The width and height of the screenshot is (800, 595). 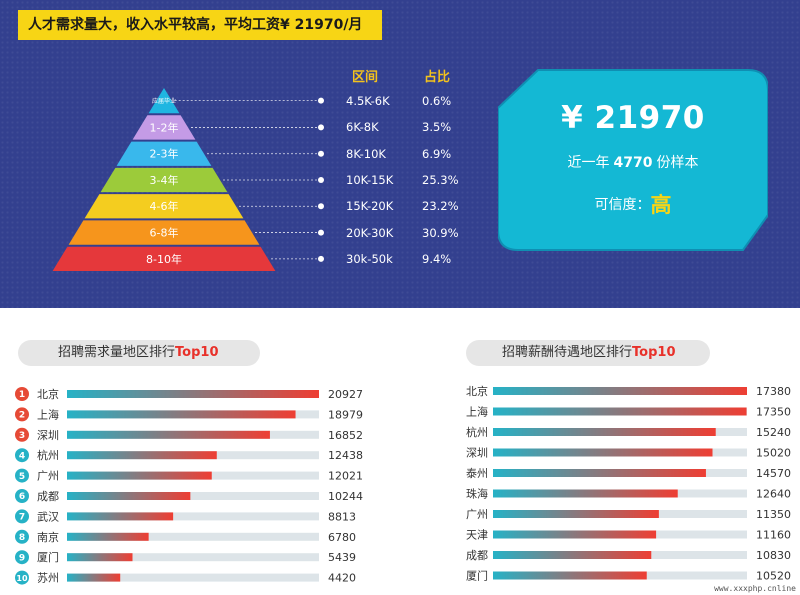 What do you see at coordinates (773, 432) in the screenshot?
I see `value-label: 15240` at bounding box center [773, 432].